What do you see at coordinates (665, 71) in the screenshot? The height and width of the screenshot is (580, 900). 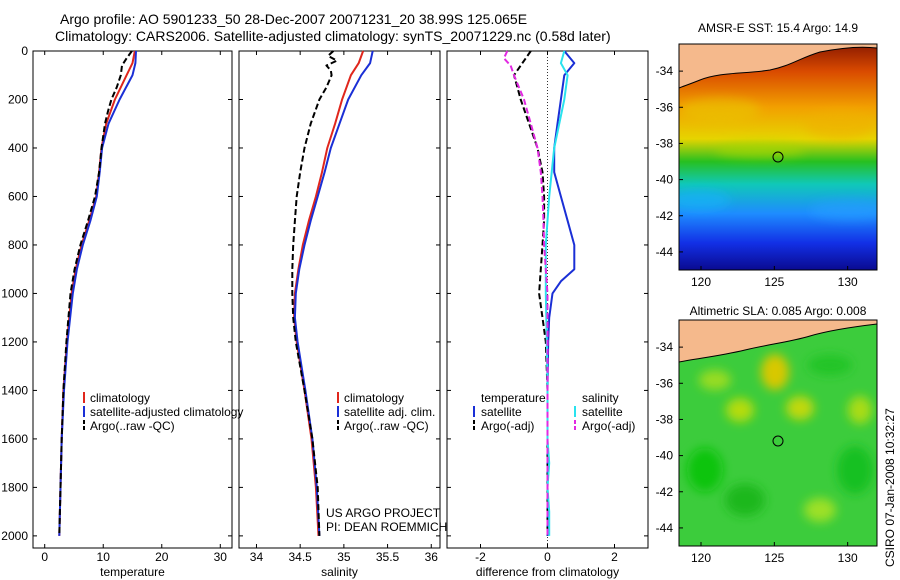 I see `sst-map-ytick-label: -34` at bounding box center [665, 71].